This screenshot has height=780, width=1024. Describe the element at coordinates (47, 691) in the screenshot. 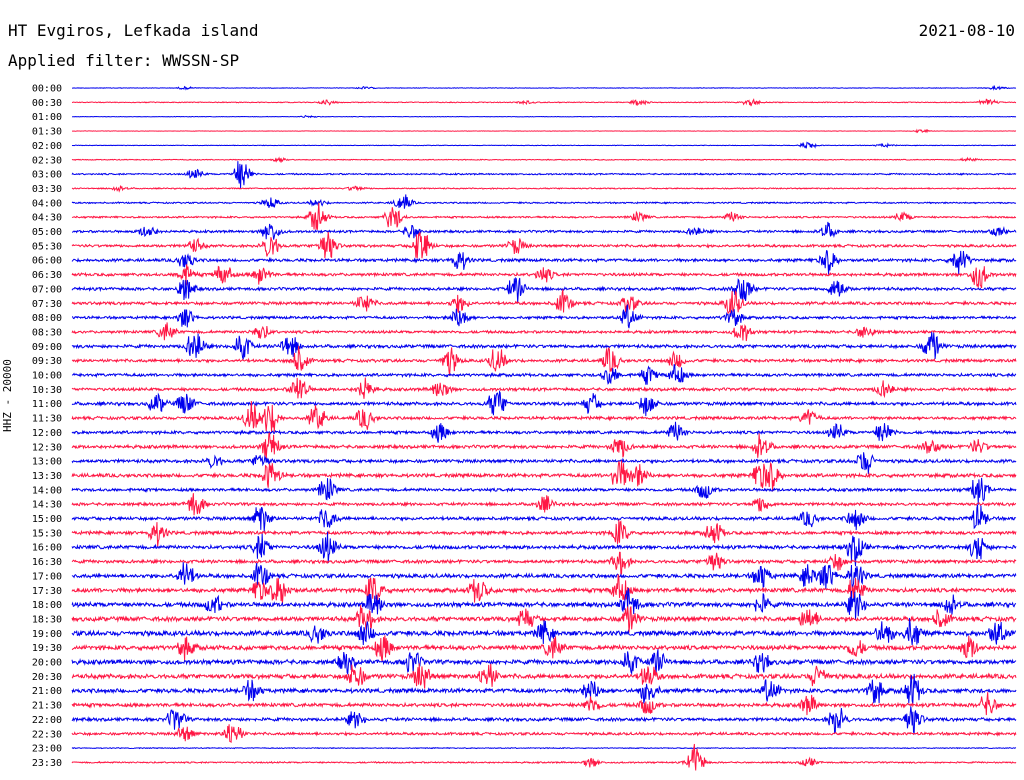

I see `time-label: 21:00` at that location.